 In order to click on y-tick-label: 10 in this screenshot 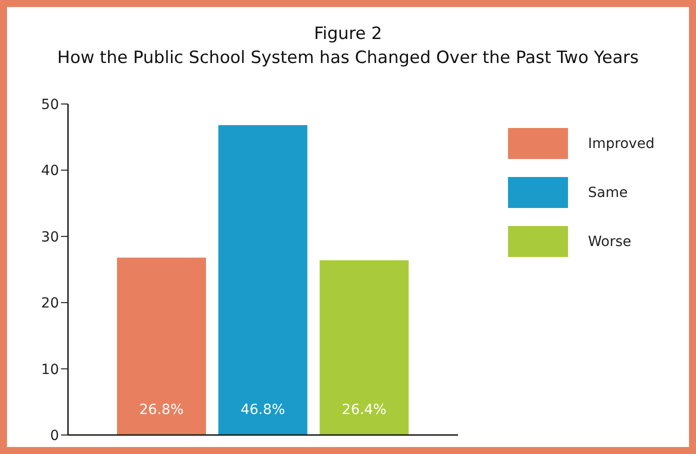, I will do `click(50, 370)`.